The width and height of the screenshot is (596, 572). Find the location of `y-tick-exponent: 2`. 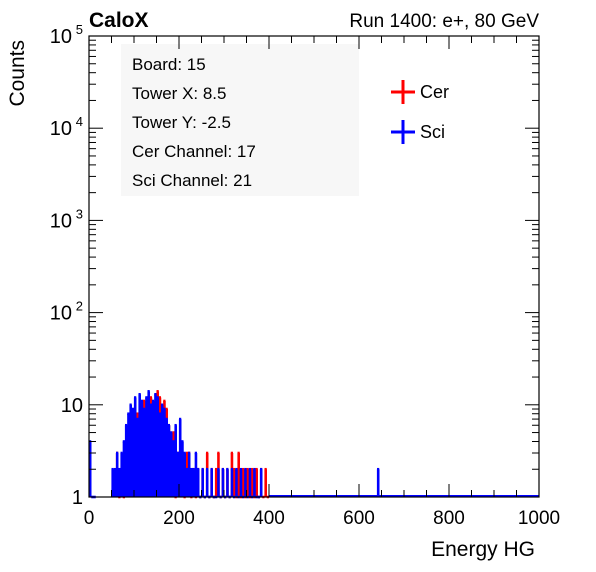

y-tick-exponent: 2 is located at coordinates (79, 306).